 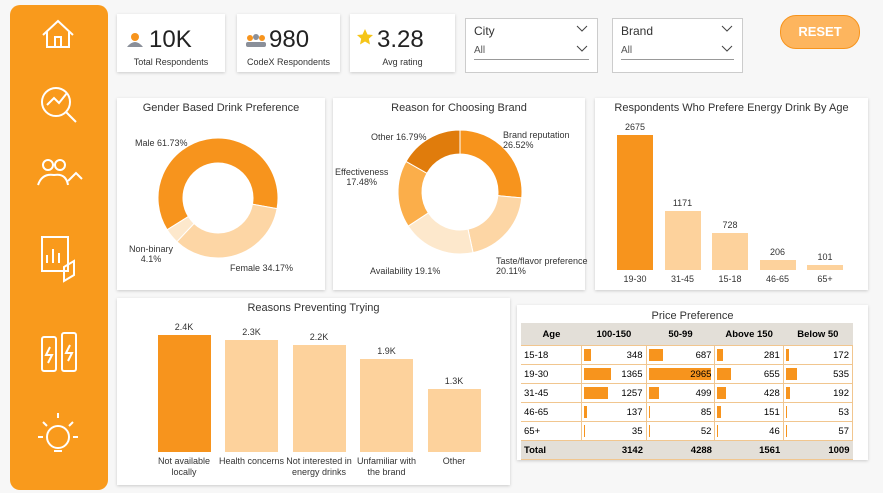 What do you see at coordinates (706, 412) in the screenshot?
I see `cell-value: 85` at bounding box center [706, 412].